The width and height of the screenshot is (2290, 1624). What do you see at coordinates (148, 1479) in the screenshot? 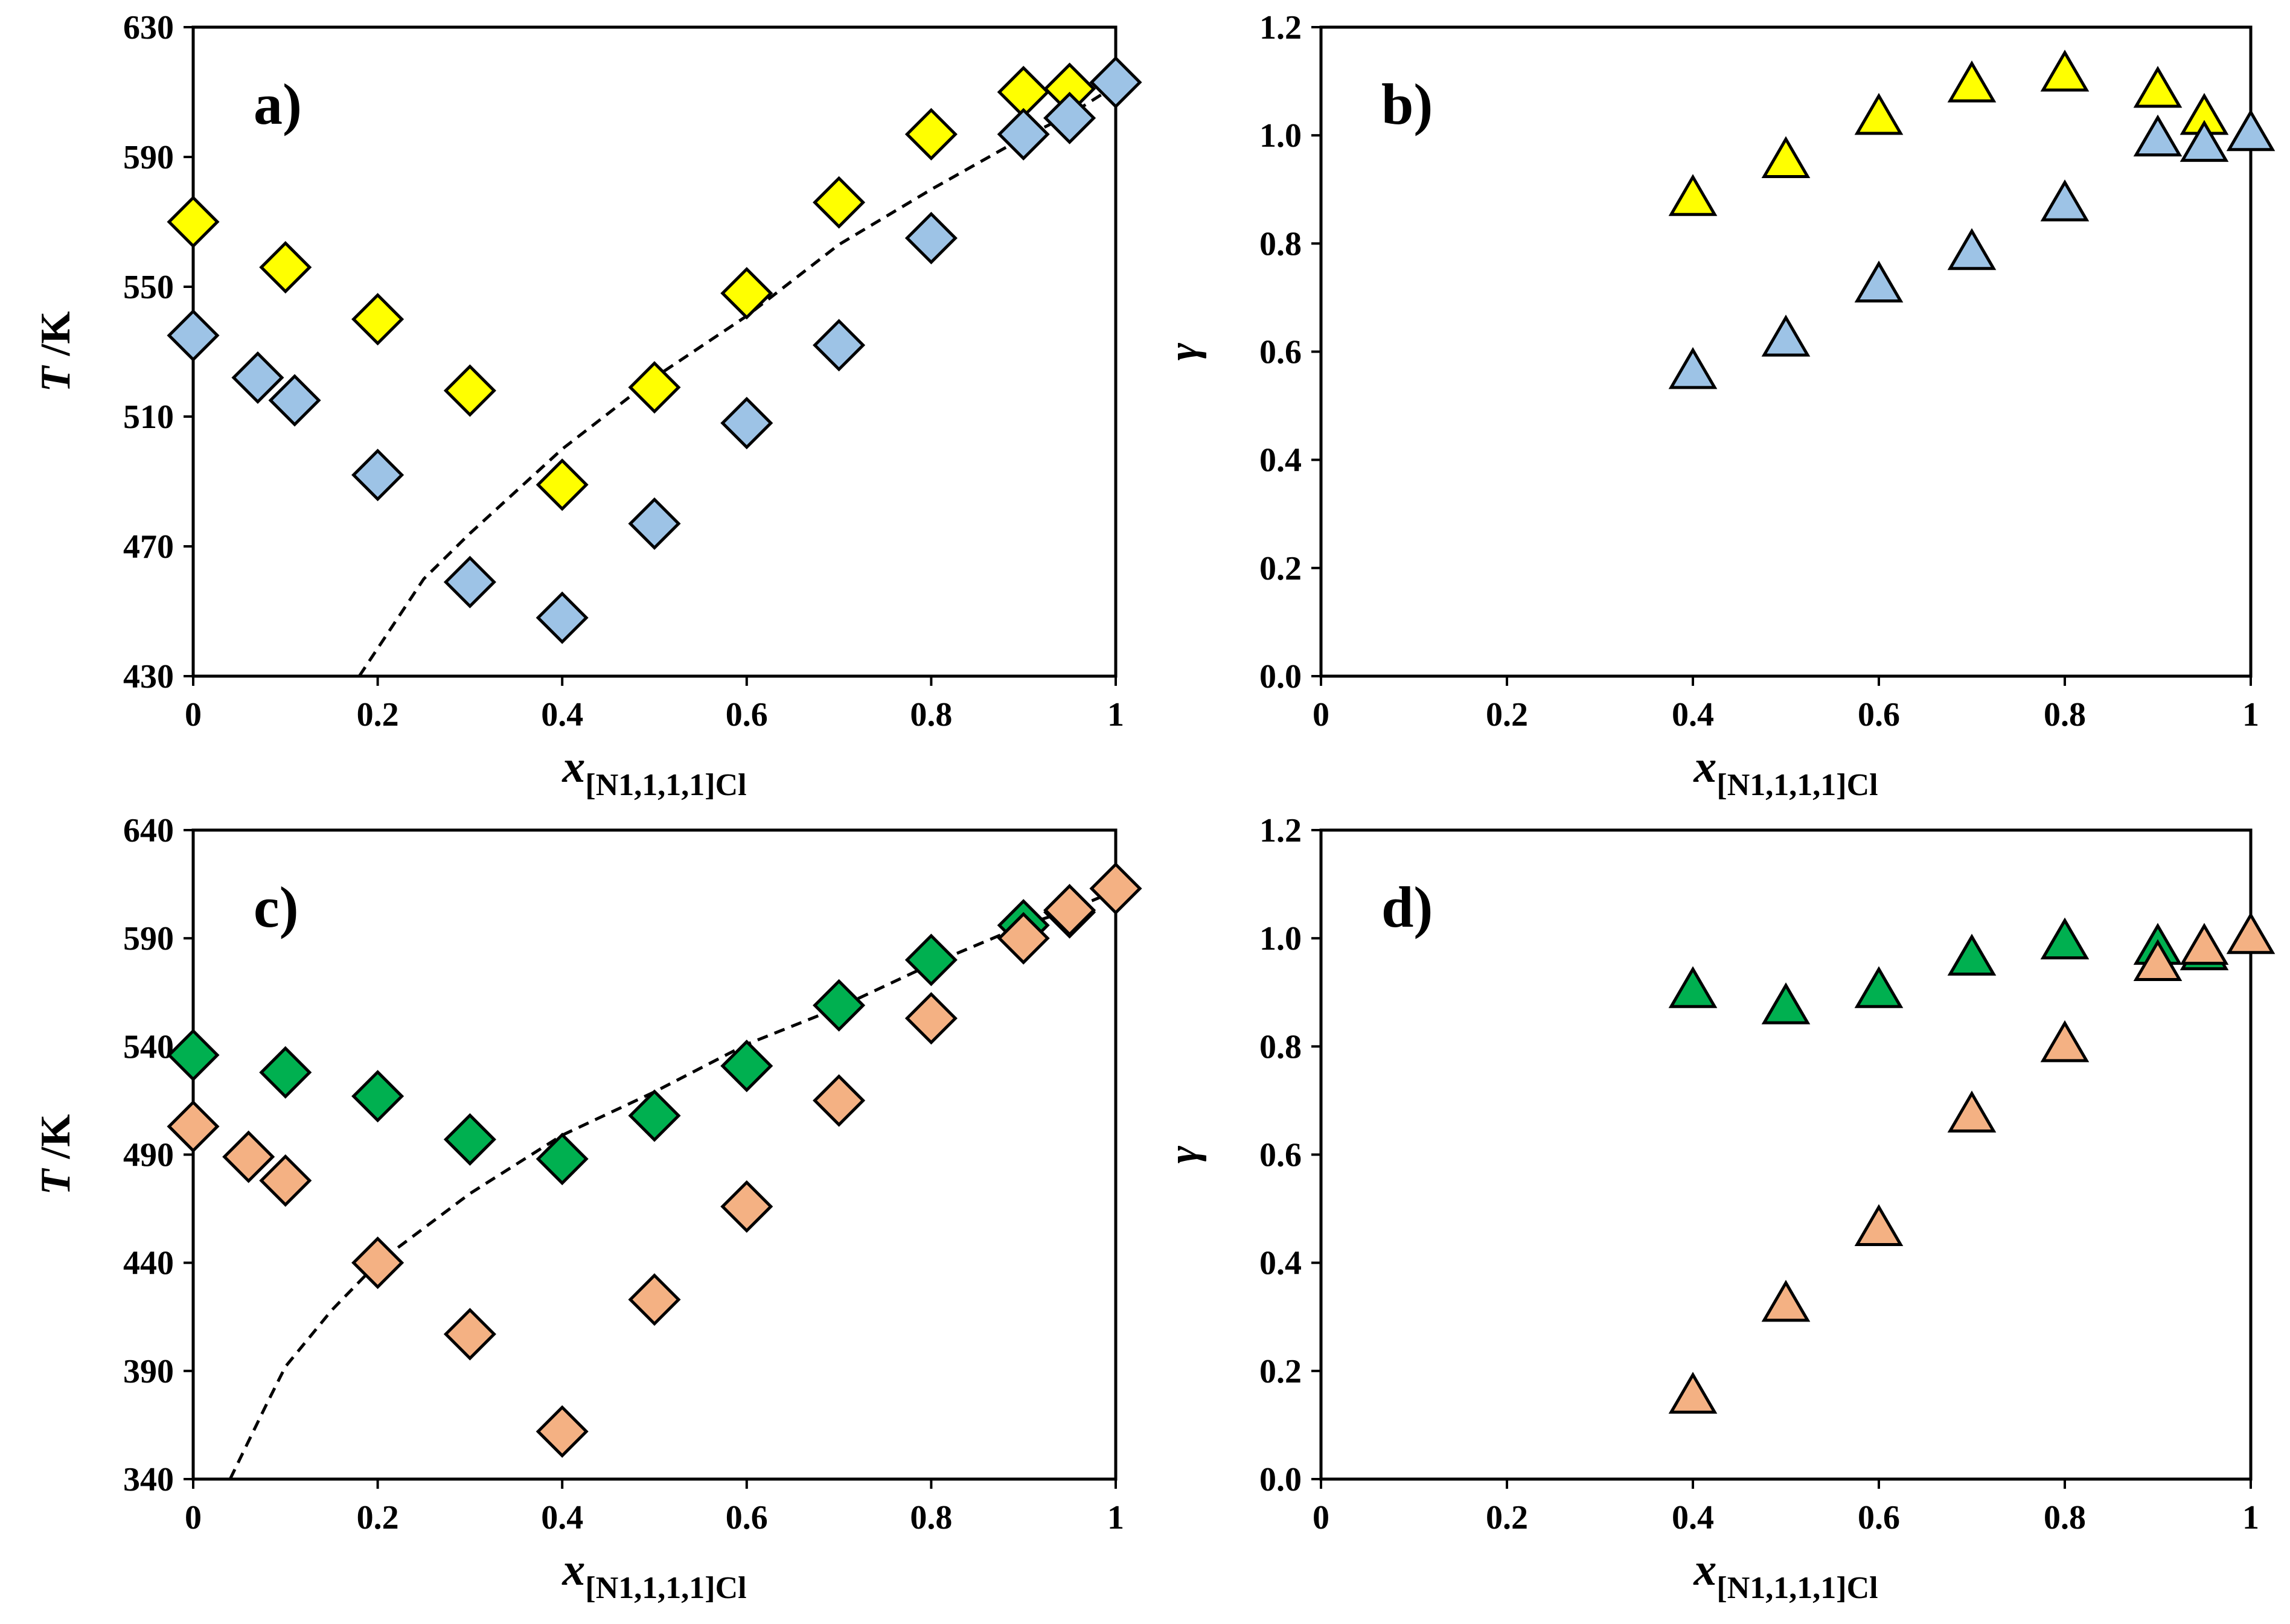
I see `y-tick-label: 340` at bounding box center [148, 1479].